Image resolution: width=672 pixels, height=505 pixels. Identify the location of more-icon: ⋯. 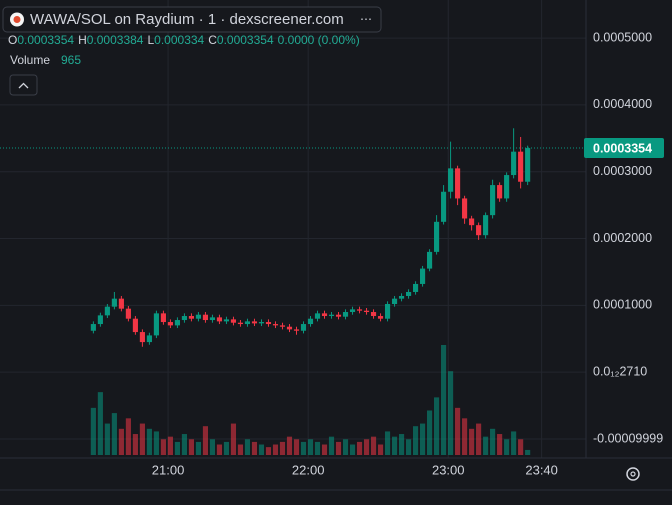
(366, 19).